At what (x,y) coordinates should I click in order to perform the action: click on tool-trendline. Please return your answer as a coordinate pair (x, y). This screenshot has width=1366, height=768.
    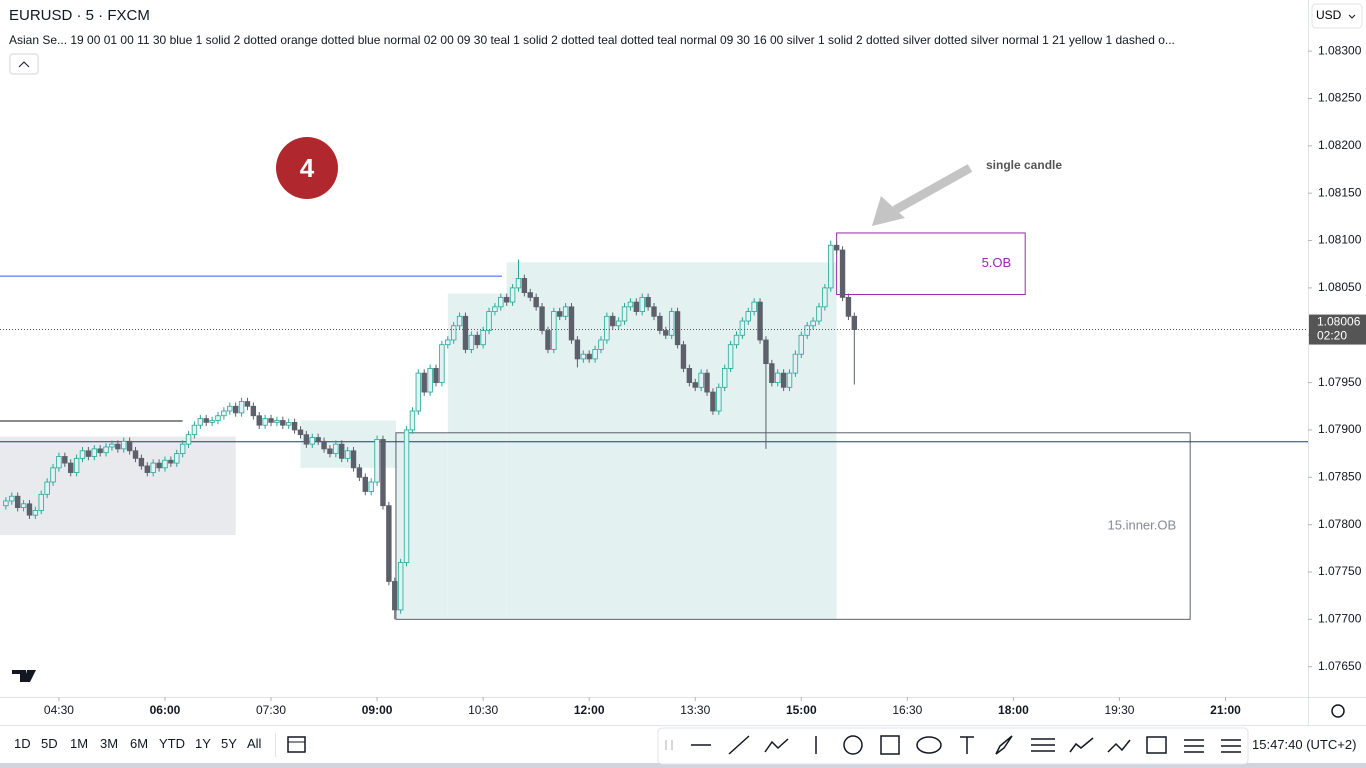
    Looking at the image, I should click on (739, 745).